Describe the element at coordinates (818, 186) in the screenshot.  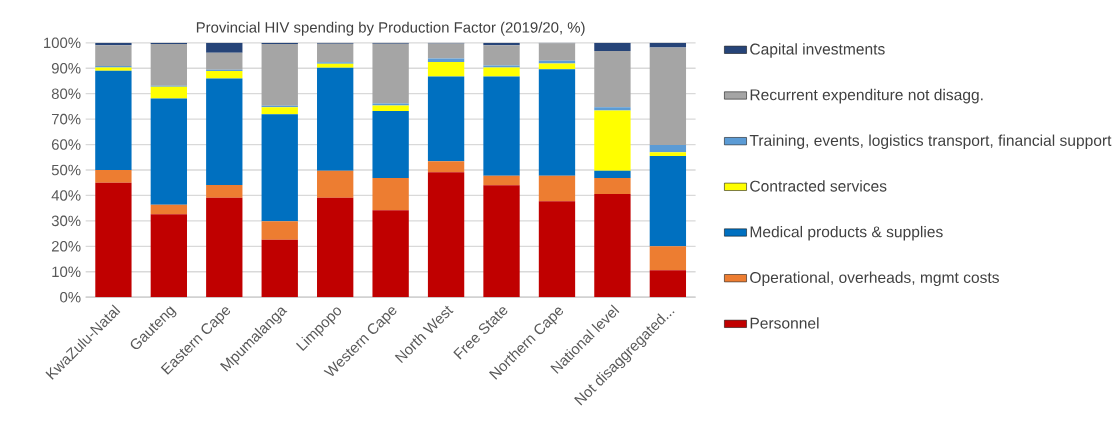
I see `legend-label: Contracted services` at that location.